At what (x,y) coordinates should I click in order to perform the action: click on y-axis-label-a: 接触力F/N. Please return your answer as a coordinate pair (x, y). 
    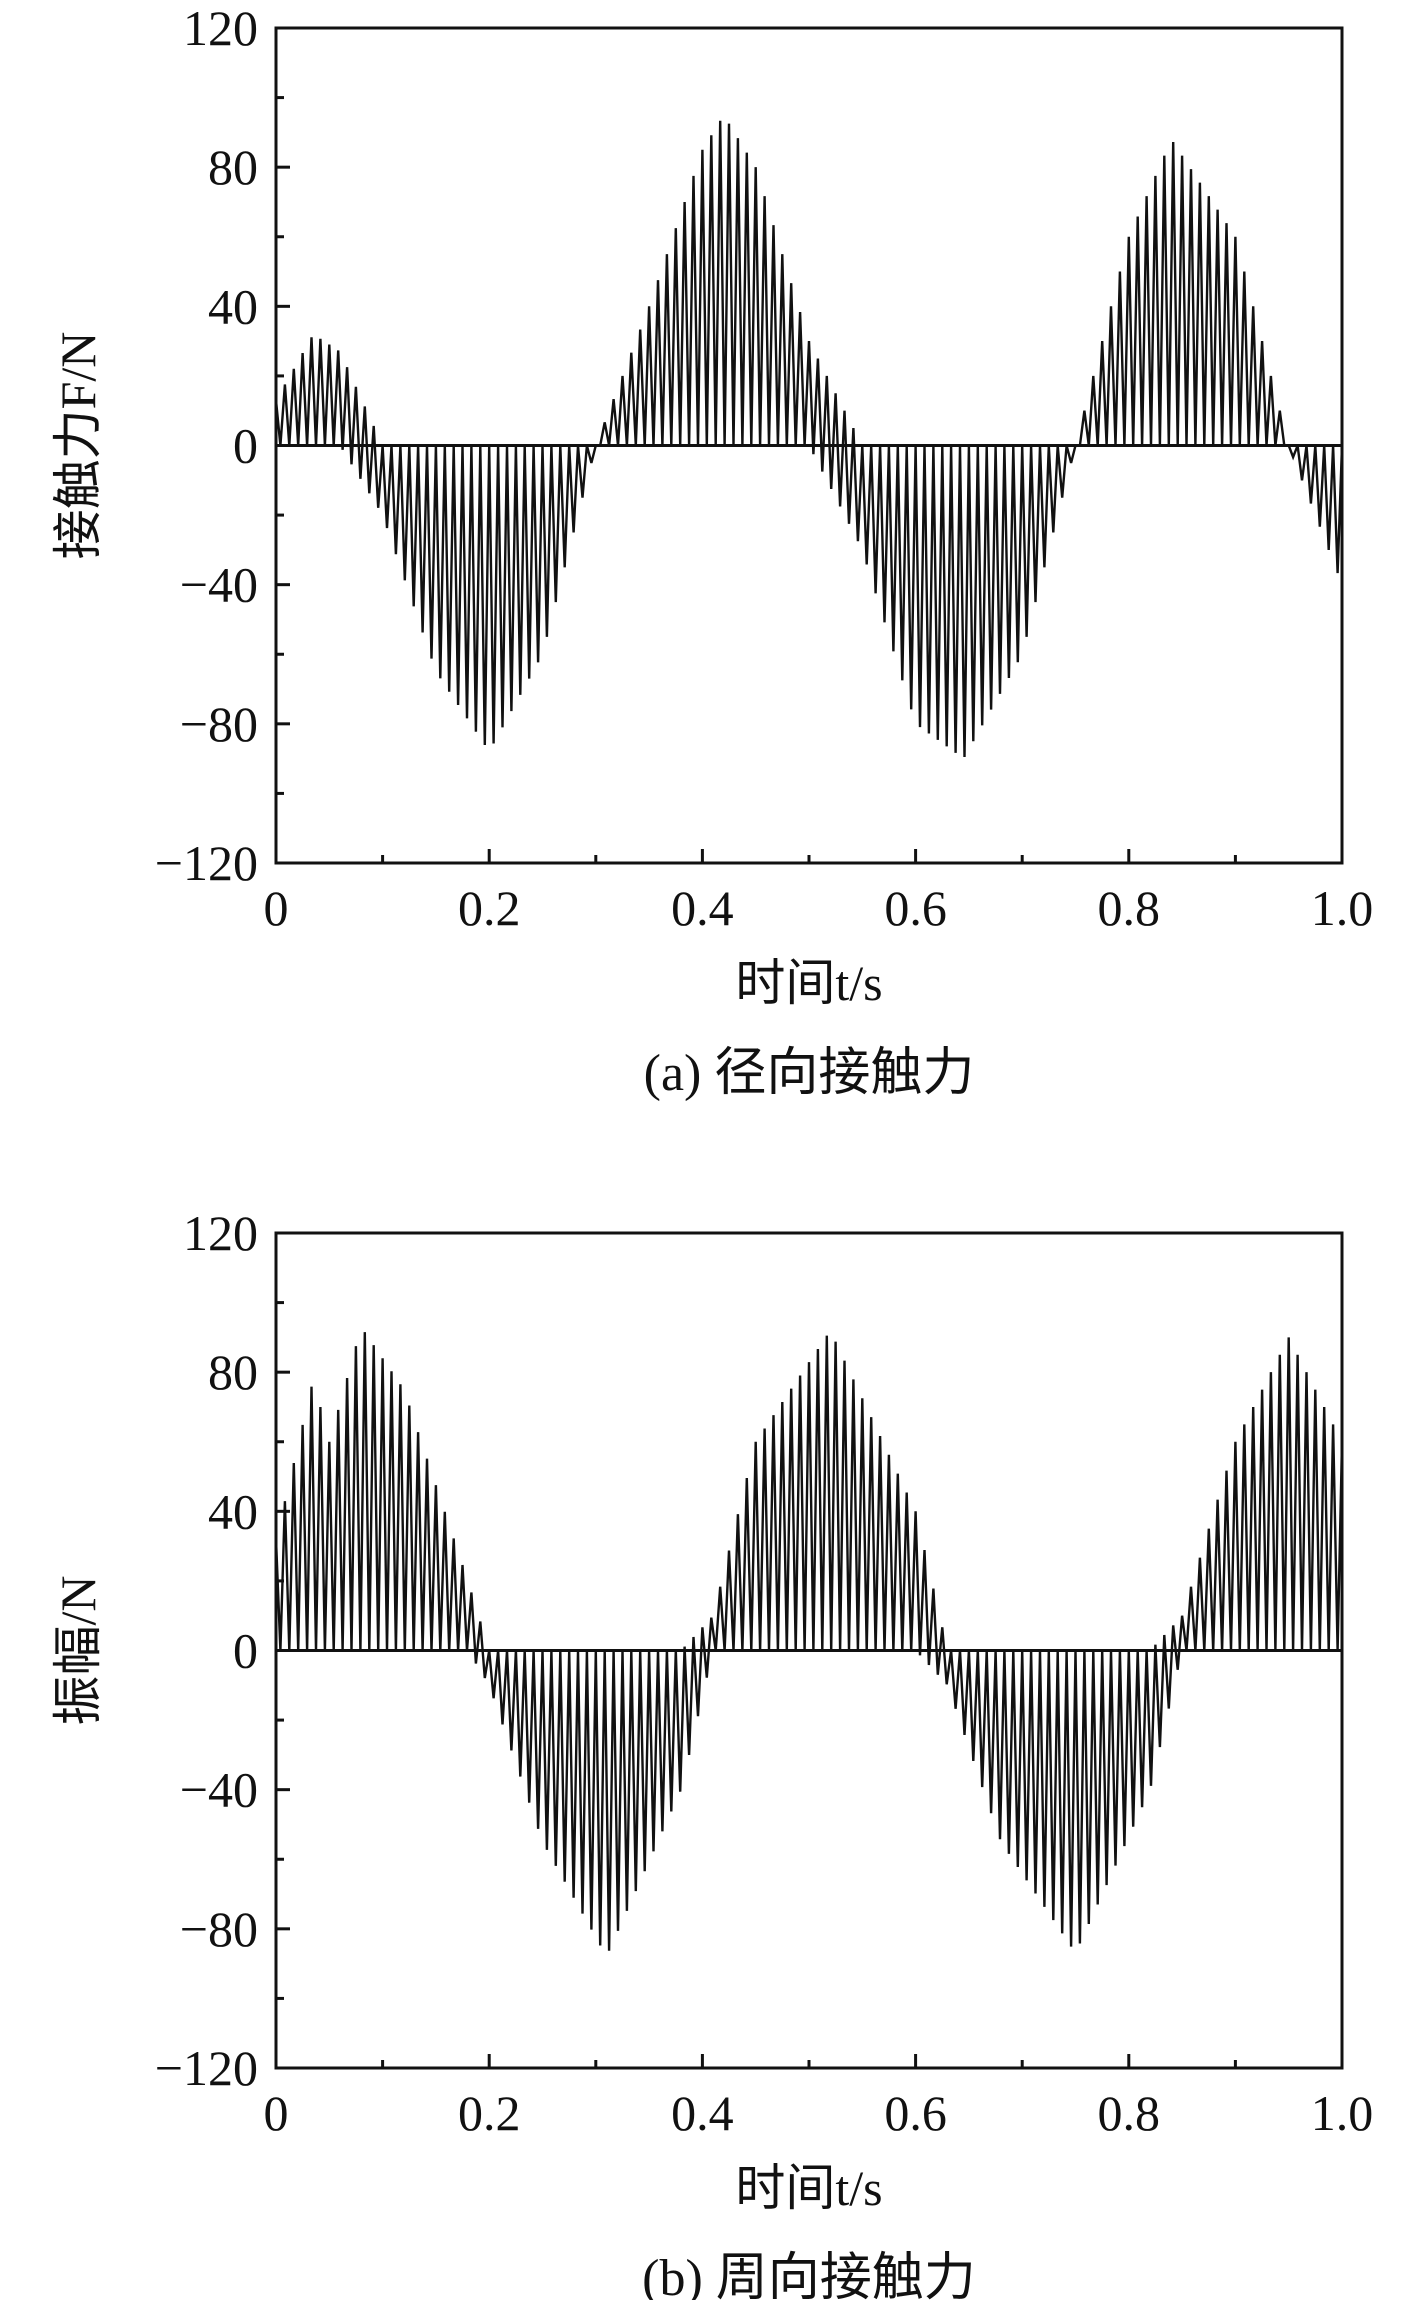
    Looking at the image, I should click on (78, 446).